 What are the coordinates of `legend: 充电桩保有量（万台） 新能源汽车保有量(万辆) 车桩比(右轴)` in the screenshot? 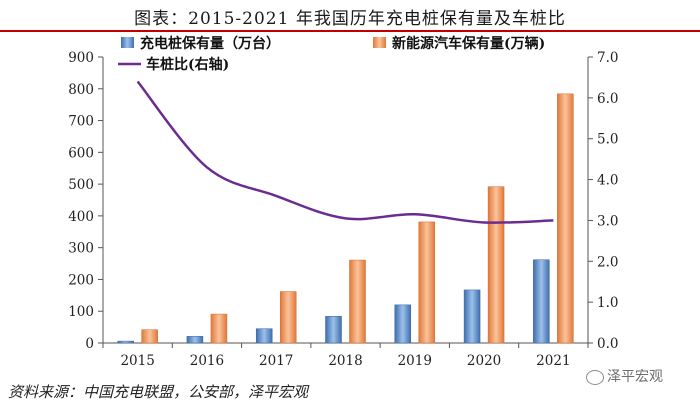 It's located at (331, 54).